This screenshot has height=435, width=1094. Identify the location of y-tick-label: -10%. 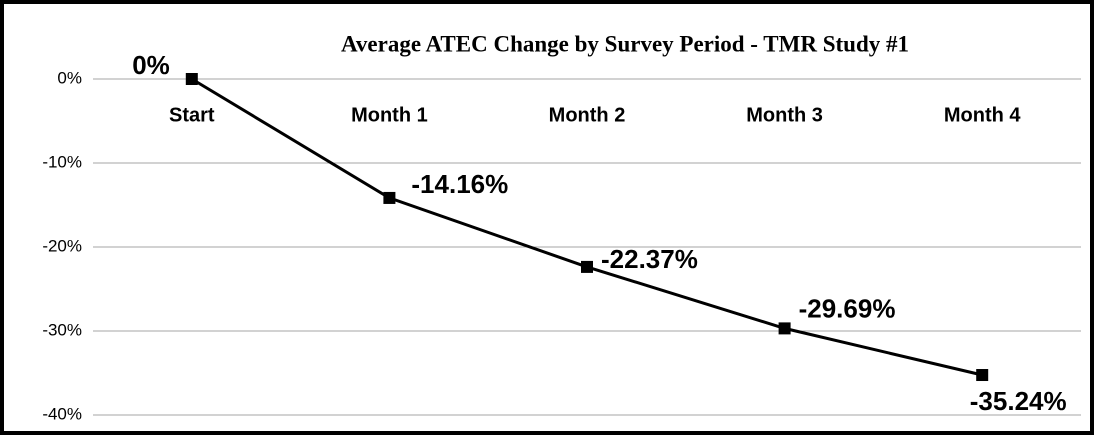
(62, 161).